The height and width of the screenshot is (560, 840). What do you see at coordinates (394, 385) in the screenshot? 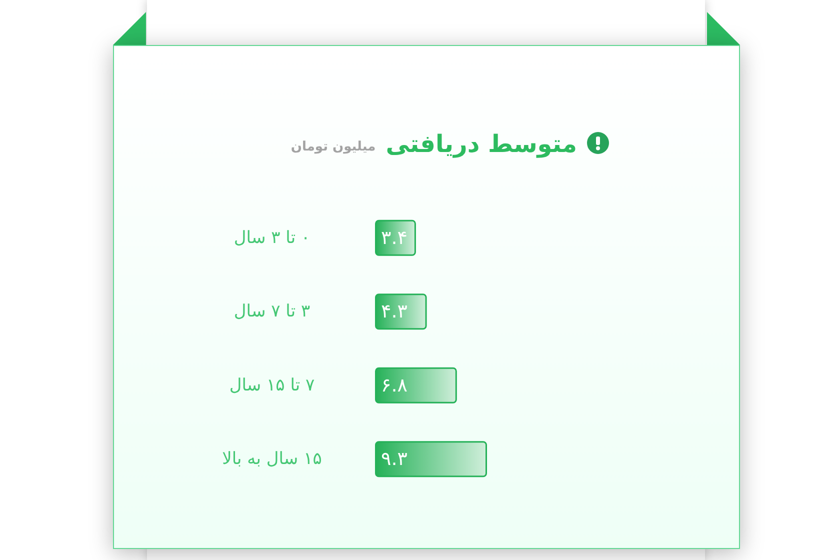
I see `data-label: ۶.۸` at bounding box center [394, 385].